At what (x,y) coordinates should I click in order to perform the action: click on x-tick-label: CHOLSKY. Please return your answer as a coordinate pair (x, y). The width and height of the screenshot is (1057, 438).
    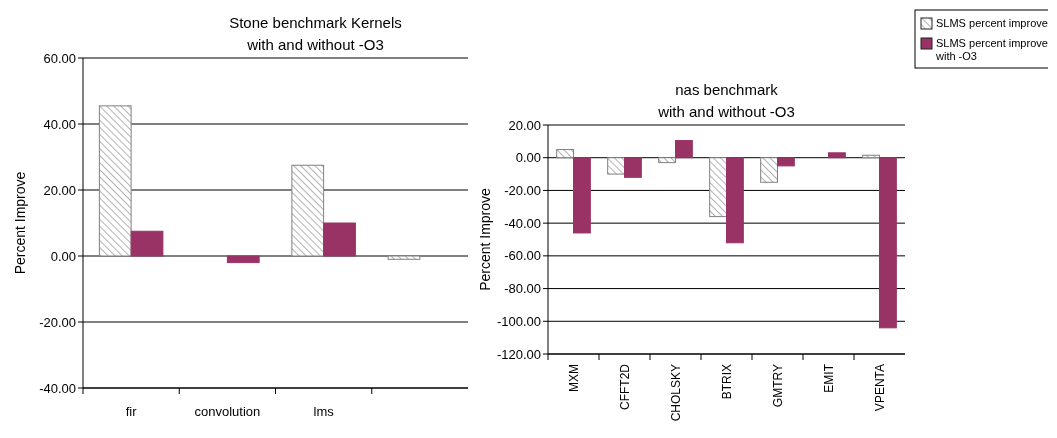
    Looking at the image, I should click on (675, 393).